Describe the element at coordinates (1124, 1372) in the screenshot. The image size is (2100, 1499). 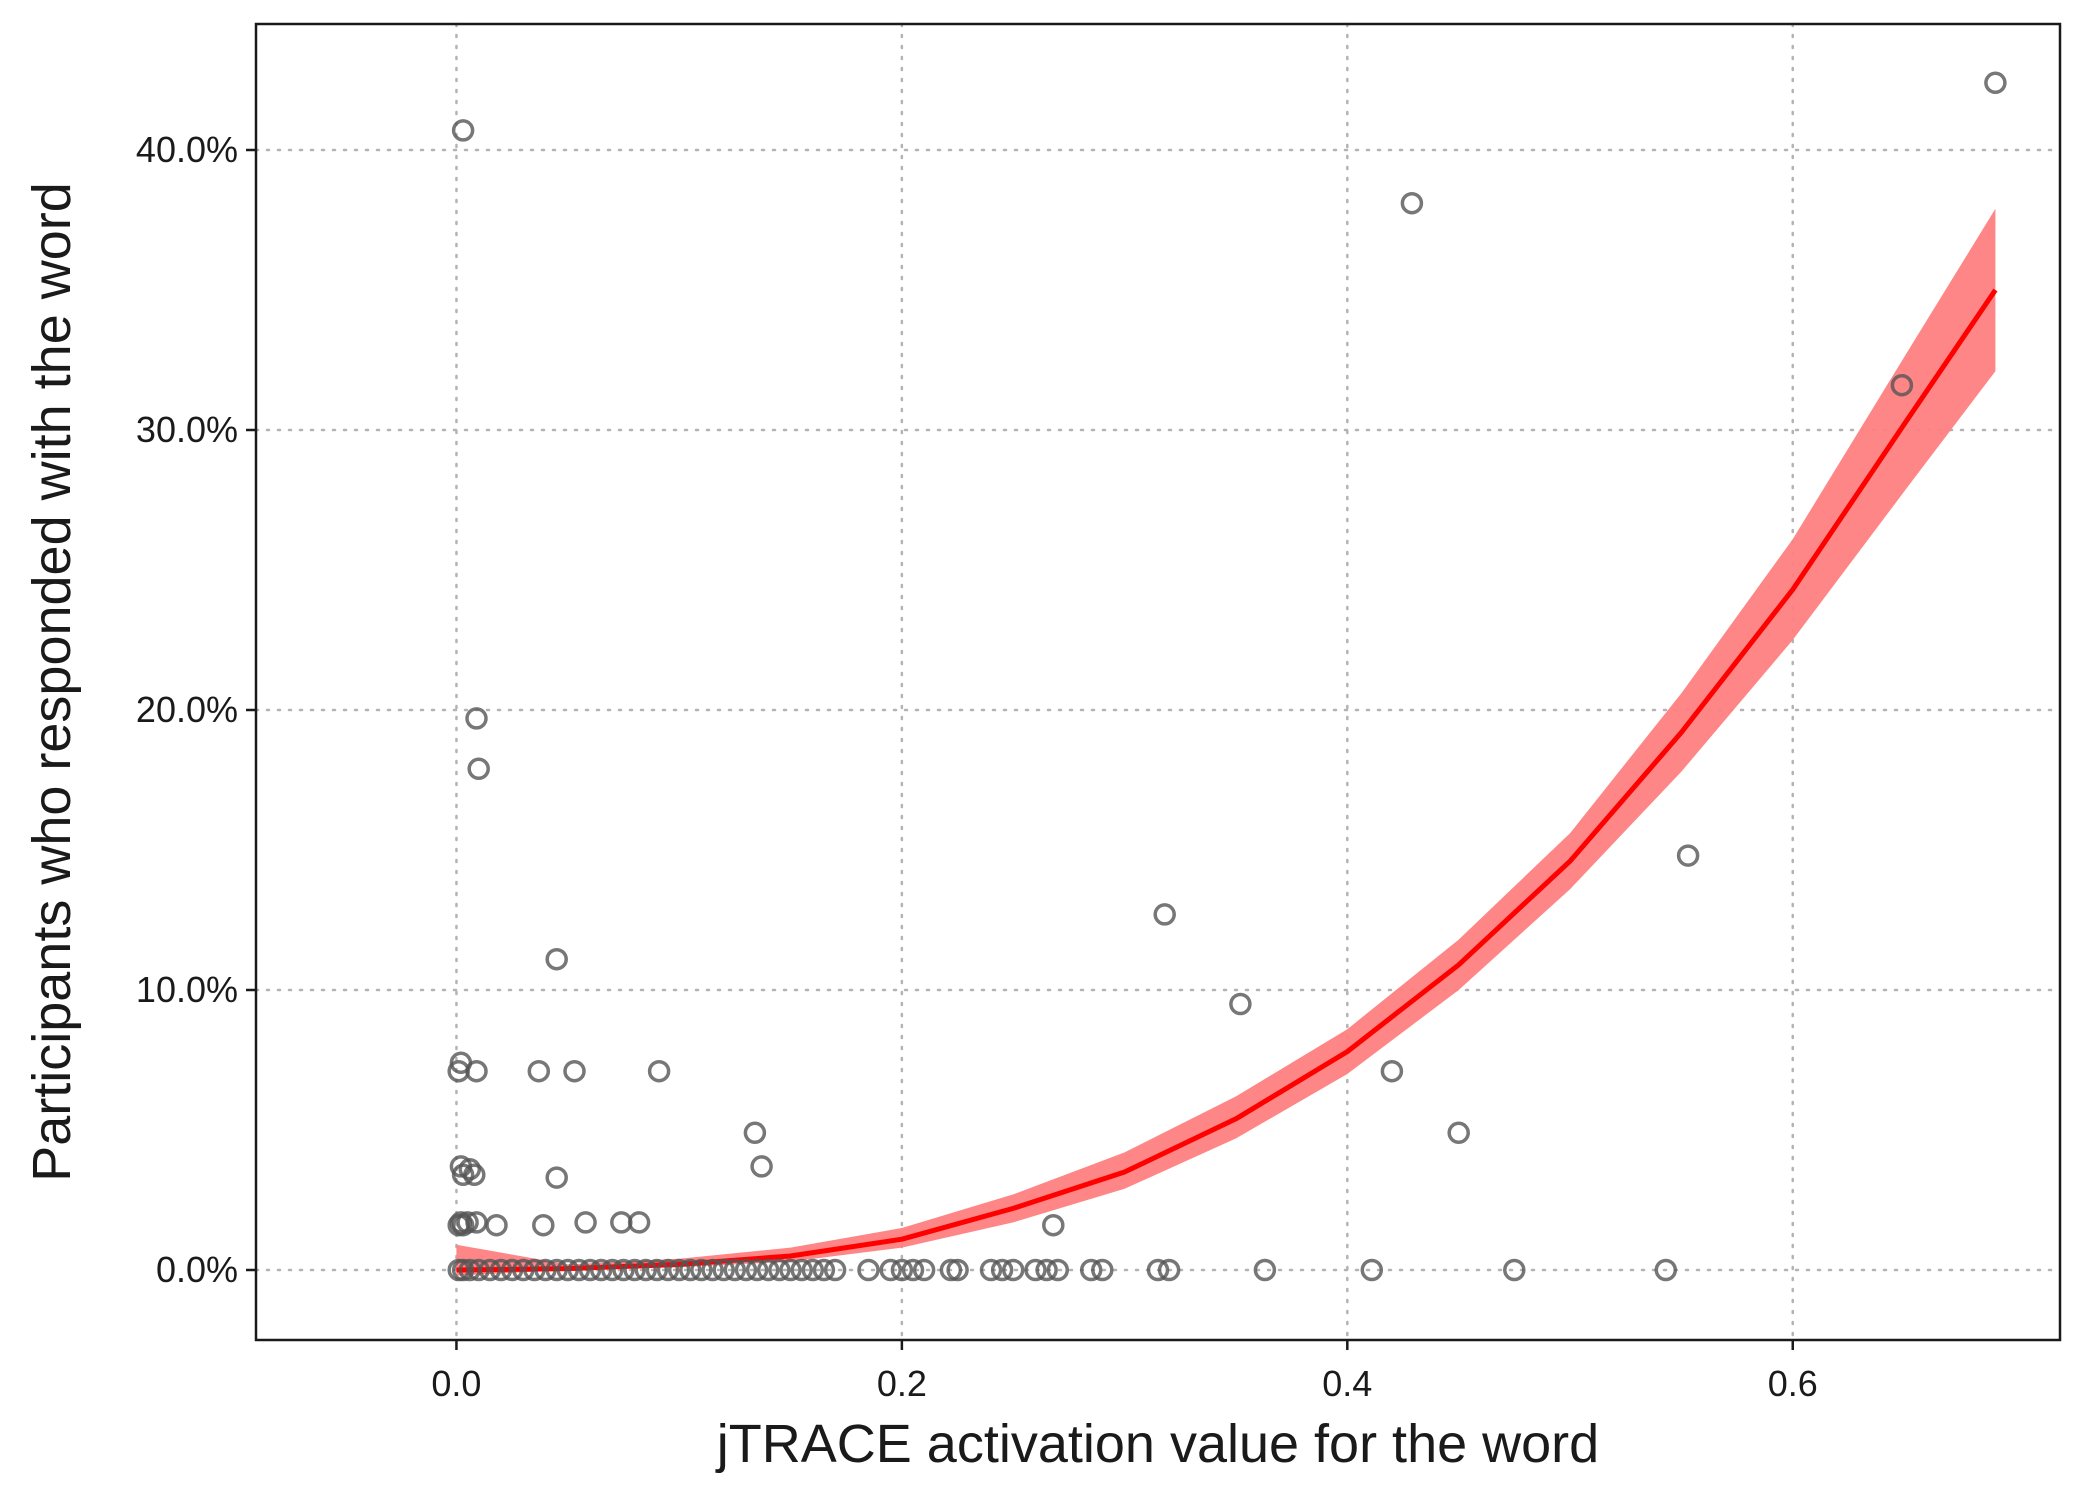
I see `x-axis-ticks: 0.0 0.2 0.4 0.6` at that location.